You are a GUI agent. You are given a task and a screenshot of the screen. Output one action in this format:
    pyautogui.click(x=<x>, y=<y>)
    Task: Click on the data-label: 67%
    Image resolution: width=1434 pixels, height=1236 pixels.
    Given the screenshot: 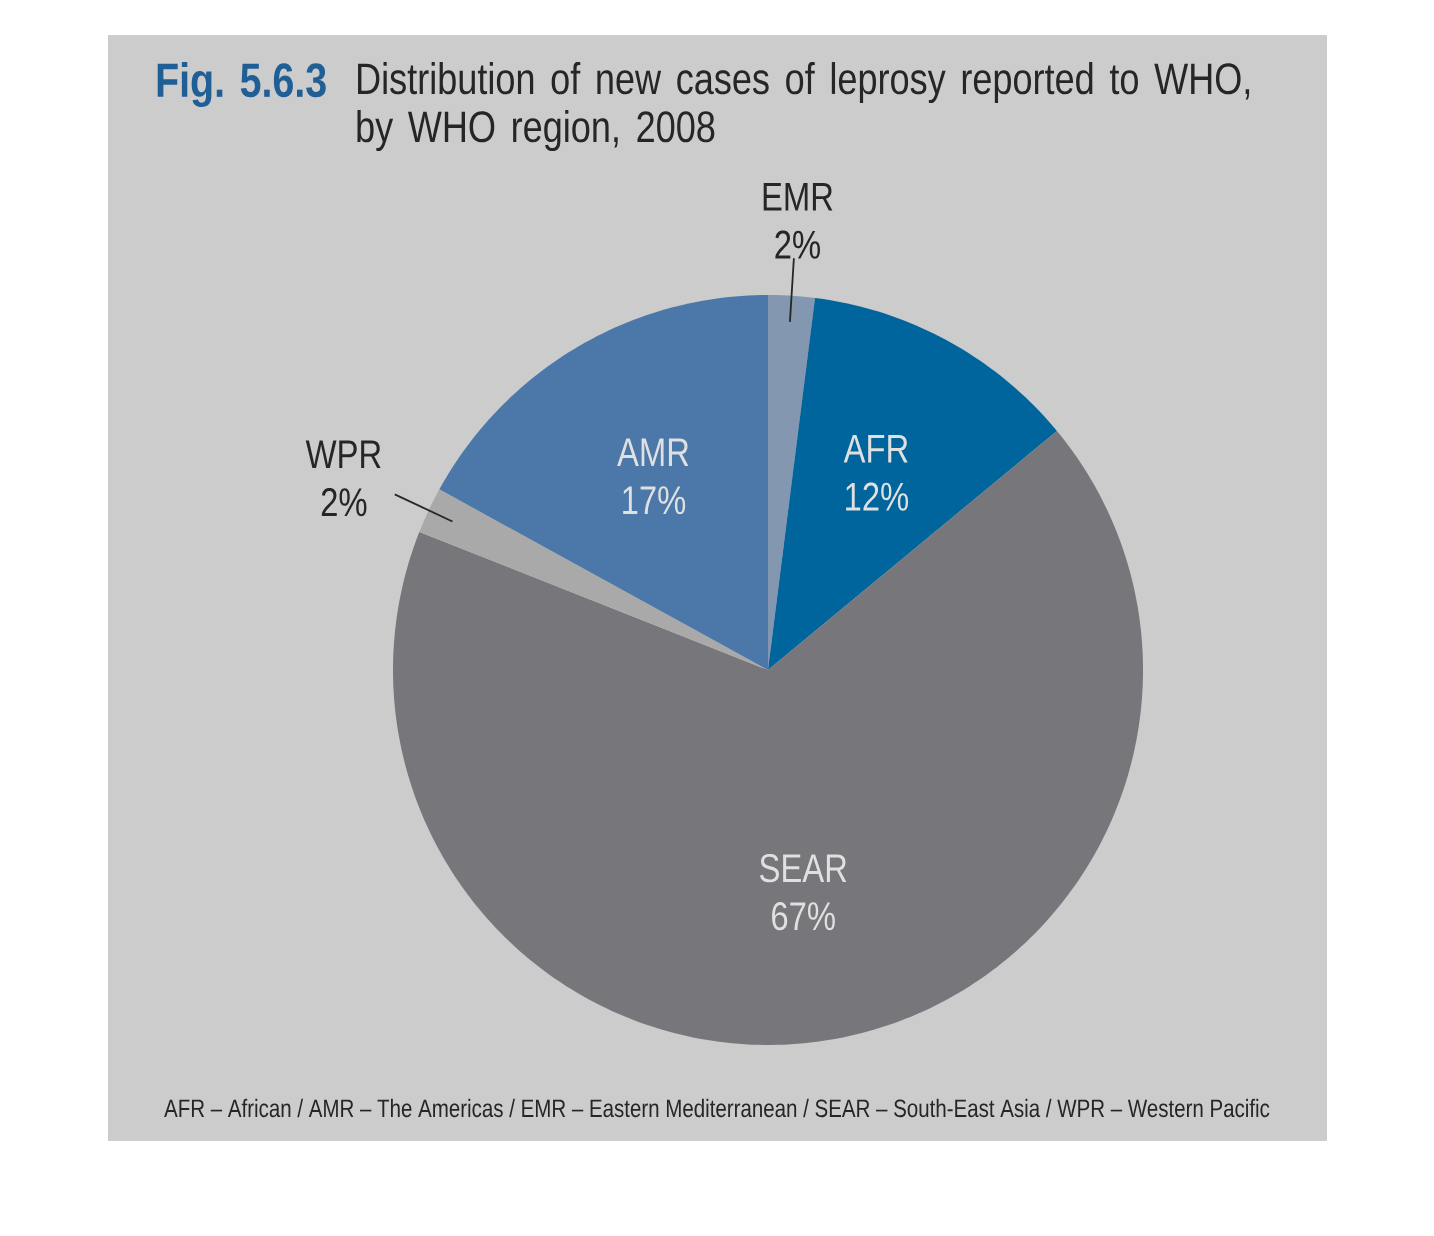 What is the action you would take?
    pyautogui.click(x=803, y=916)
    